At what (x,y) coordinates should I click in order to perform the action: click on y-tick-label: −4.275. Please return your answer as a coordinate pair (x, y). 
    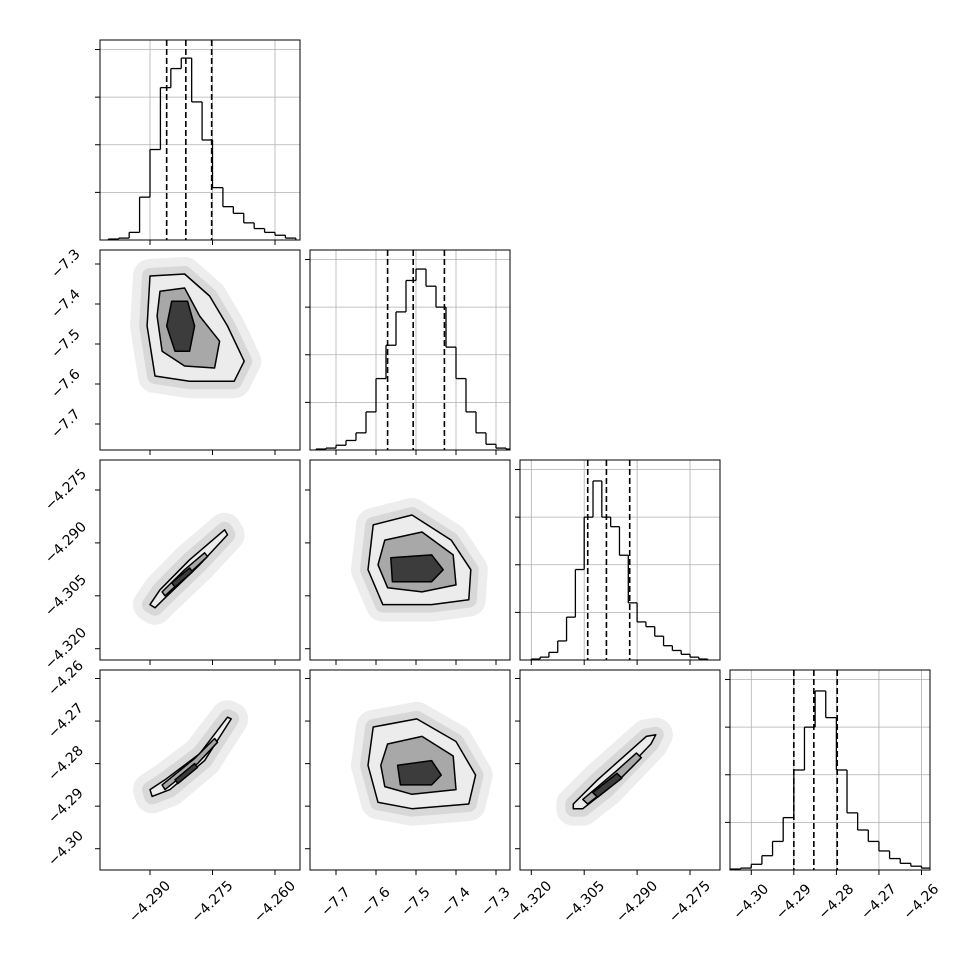
    Looking at the image, I should click on (66, 490).